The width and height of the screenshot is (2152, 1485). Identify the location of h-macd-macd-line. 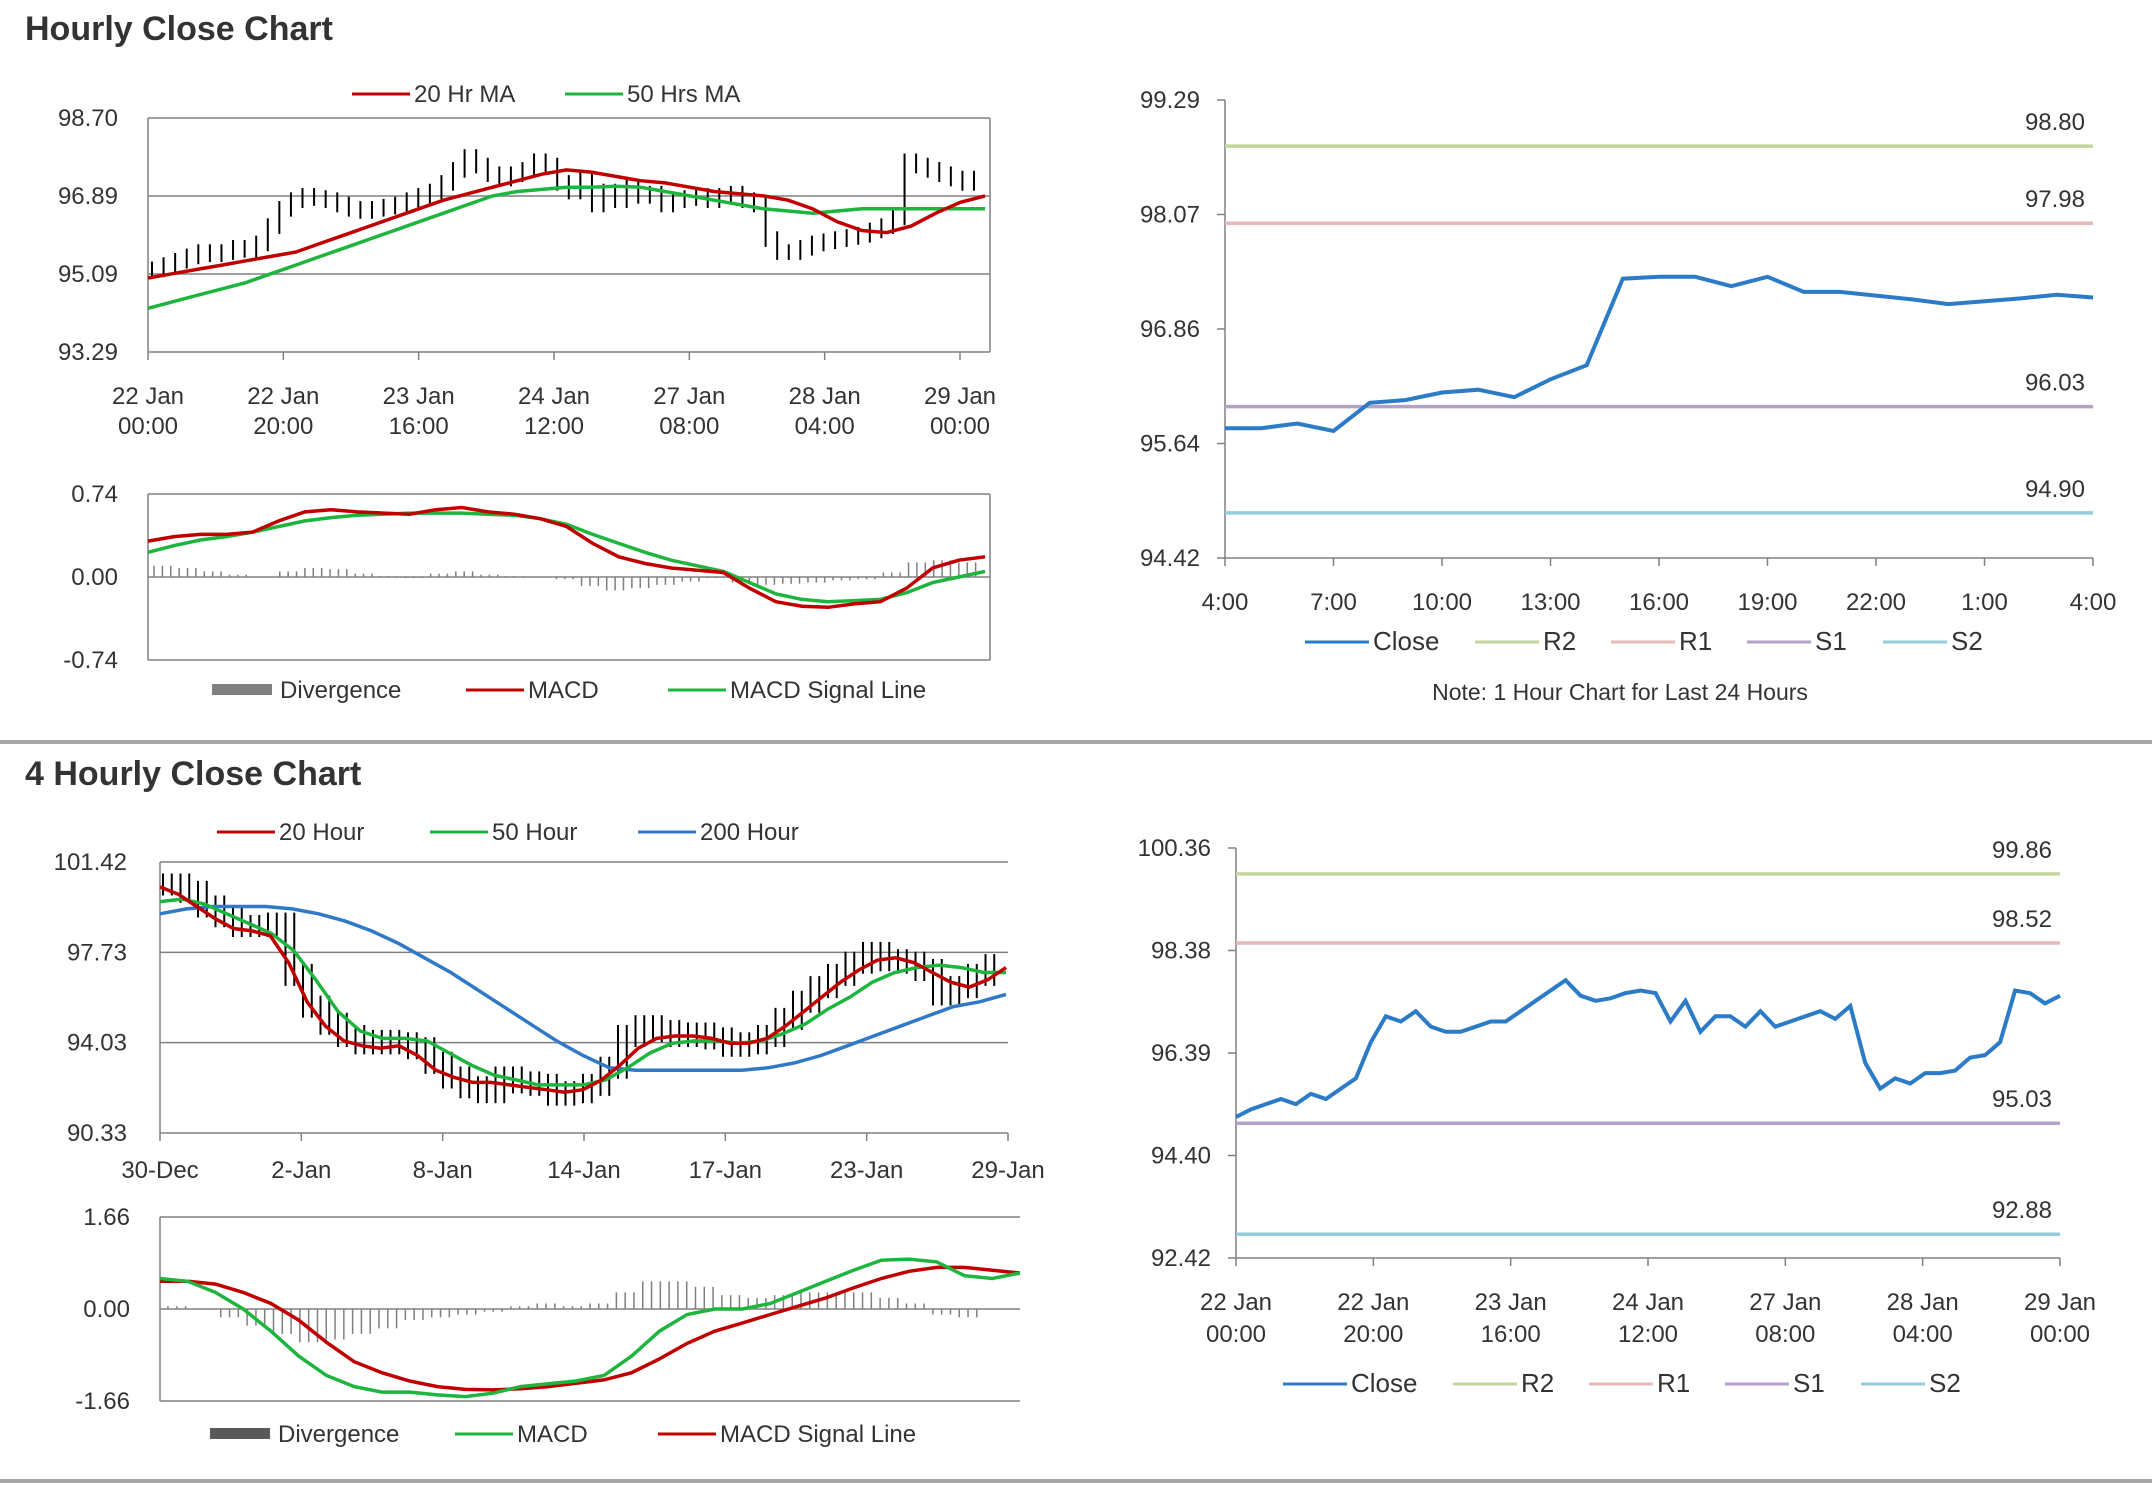
(566, 557).